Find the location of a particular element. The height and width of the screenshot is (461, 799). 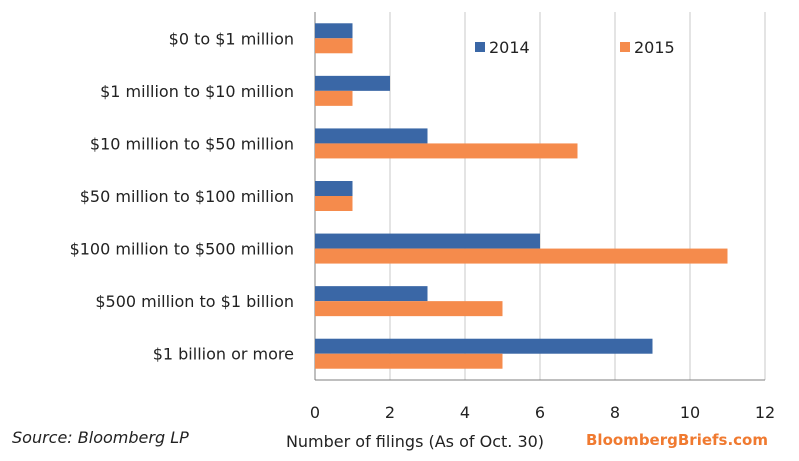

x-axis-ticks: 0 2 4 6 8 10 12 is located at coordinates (542, 412).